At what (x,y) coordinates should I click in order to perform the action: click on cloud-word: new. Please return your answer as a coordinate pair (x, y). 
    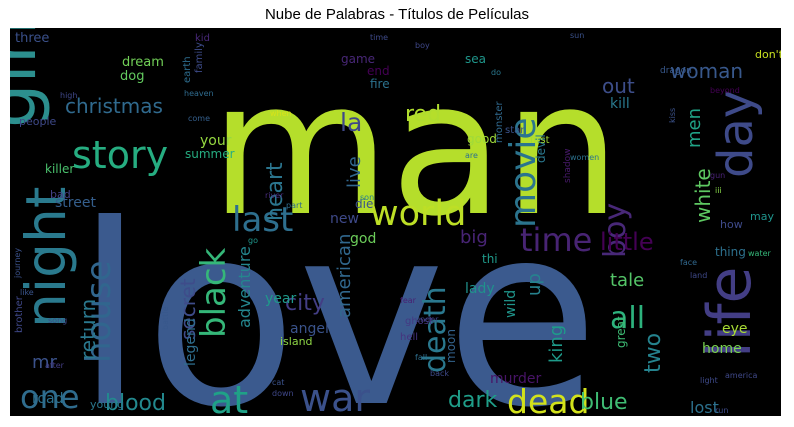
    Looking at the image, I should click on (344, 219).